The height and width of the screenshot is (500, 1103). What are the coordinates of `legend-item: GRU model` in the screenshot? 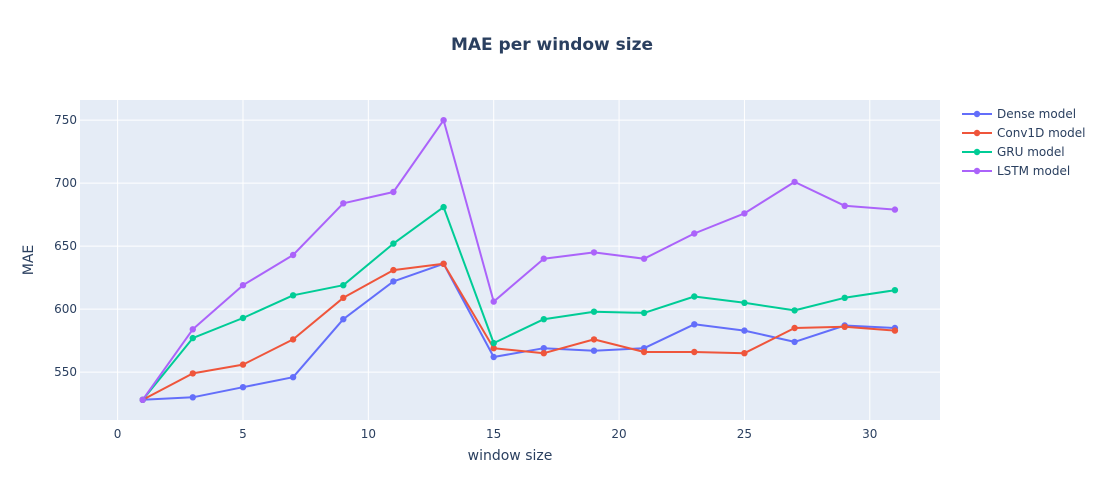 It's located at (1013, 152).